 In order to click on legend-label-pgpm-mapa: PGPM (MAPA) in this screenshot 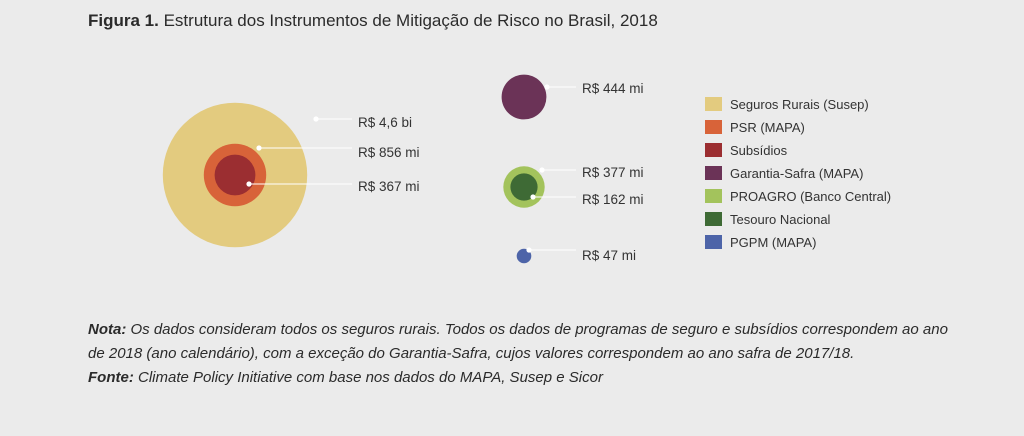, I will do `click(773, 242)`.